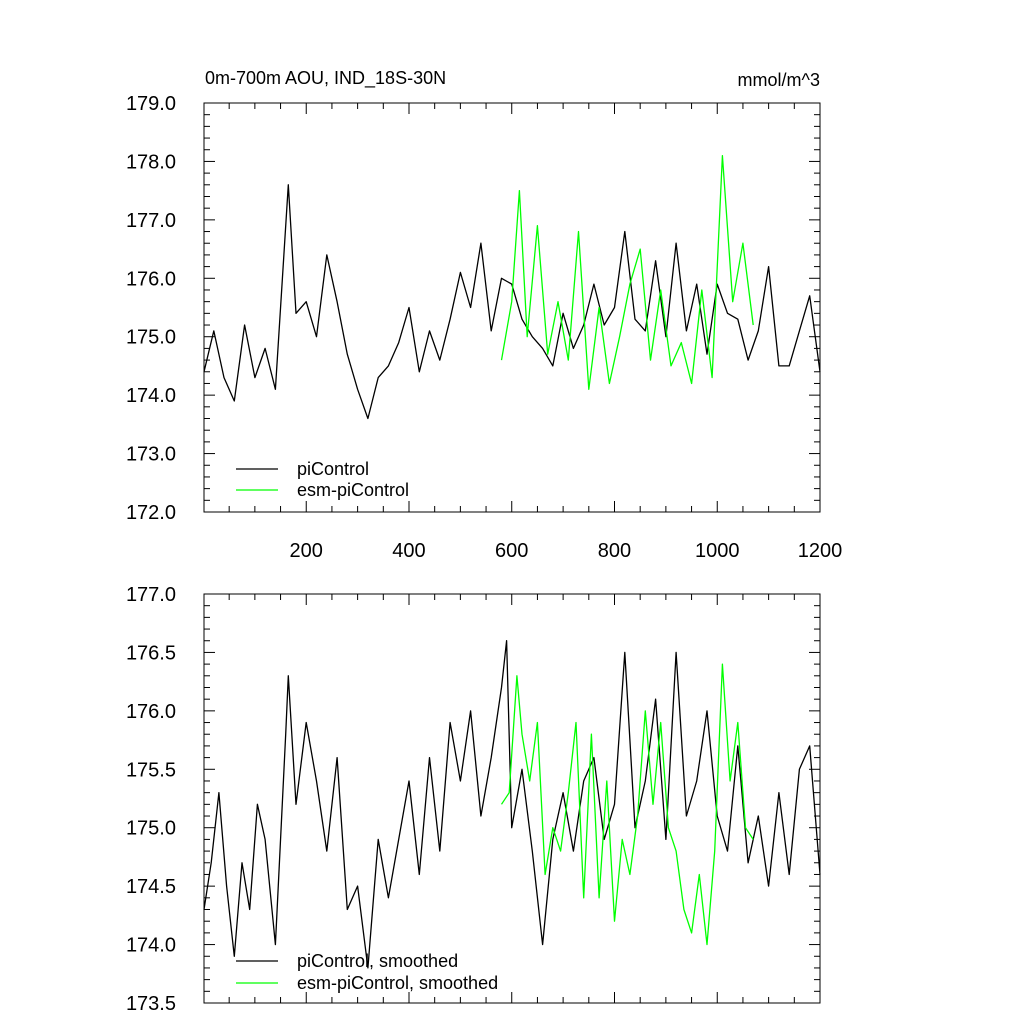 The image size is (1024, 1024). What do you see at coordinates (779, 80) in the screenshot?
I see `units-label: mmol/m^3` at bounding box center [779, 80].